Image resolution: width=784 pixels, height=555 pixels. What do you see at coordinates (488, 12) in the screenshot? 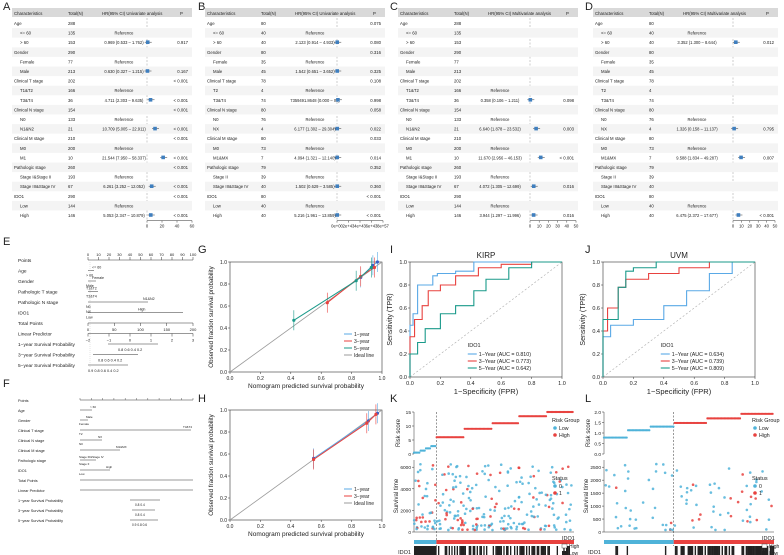
I see `forest-header-bg` at bounding box center [488, 12].